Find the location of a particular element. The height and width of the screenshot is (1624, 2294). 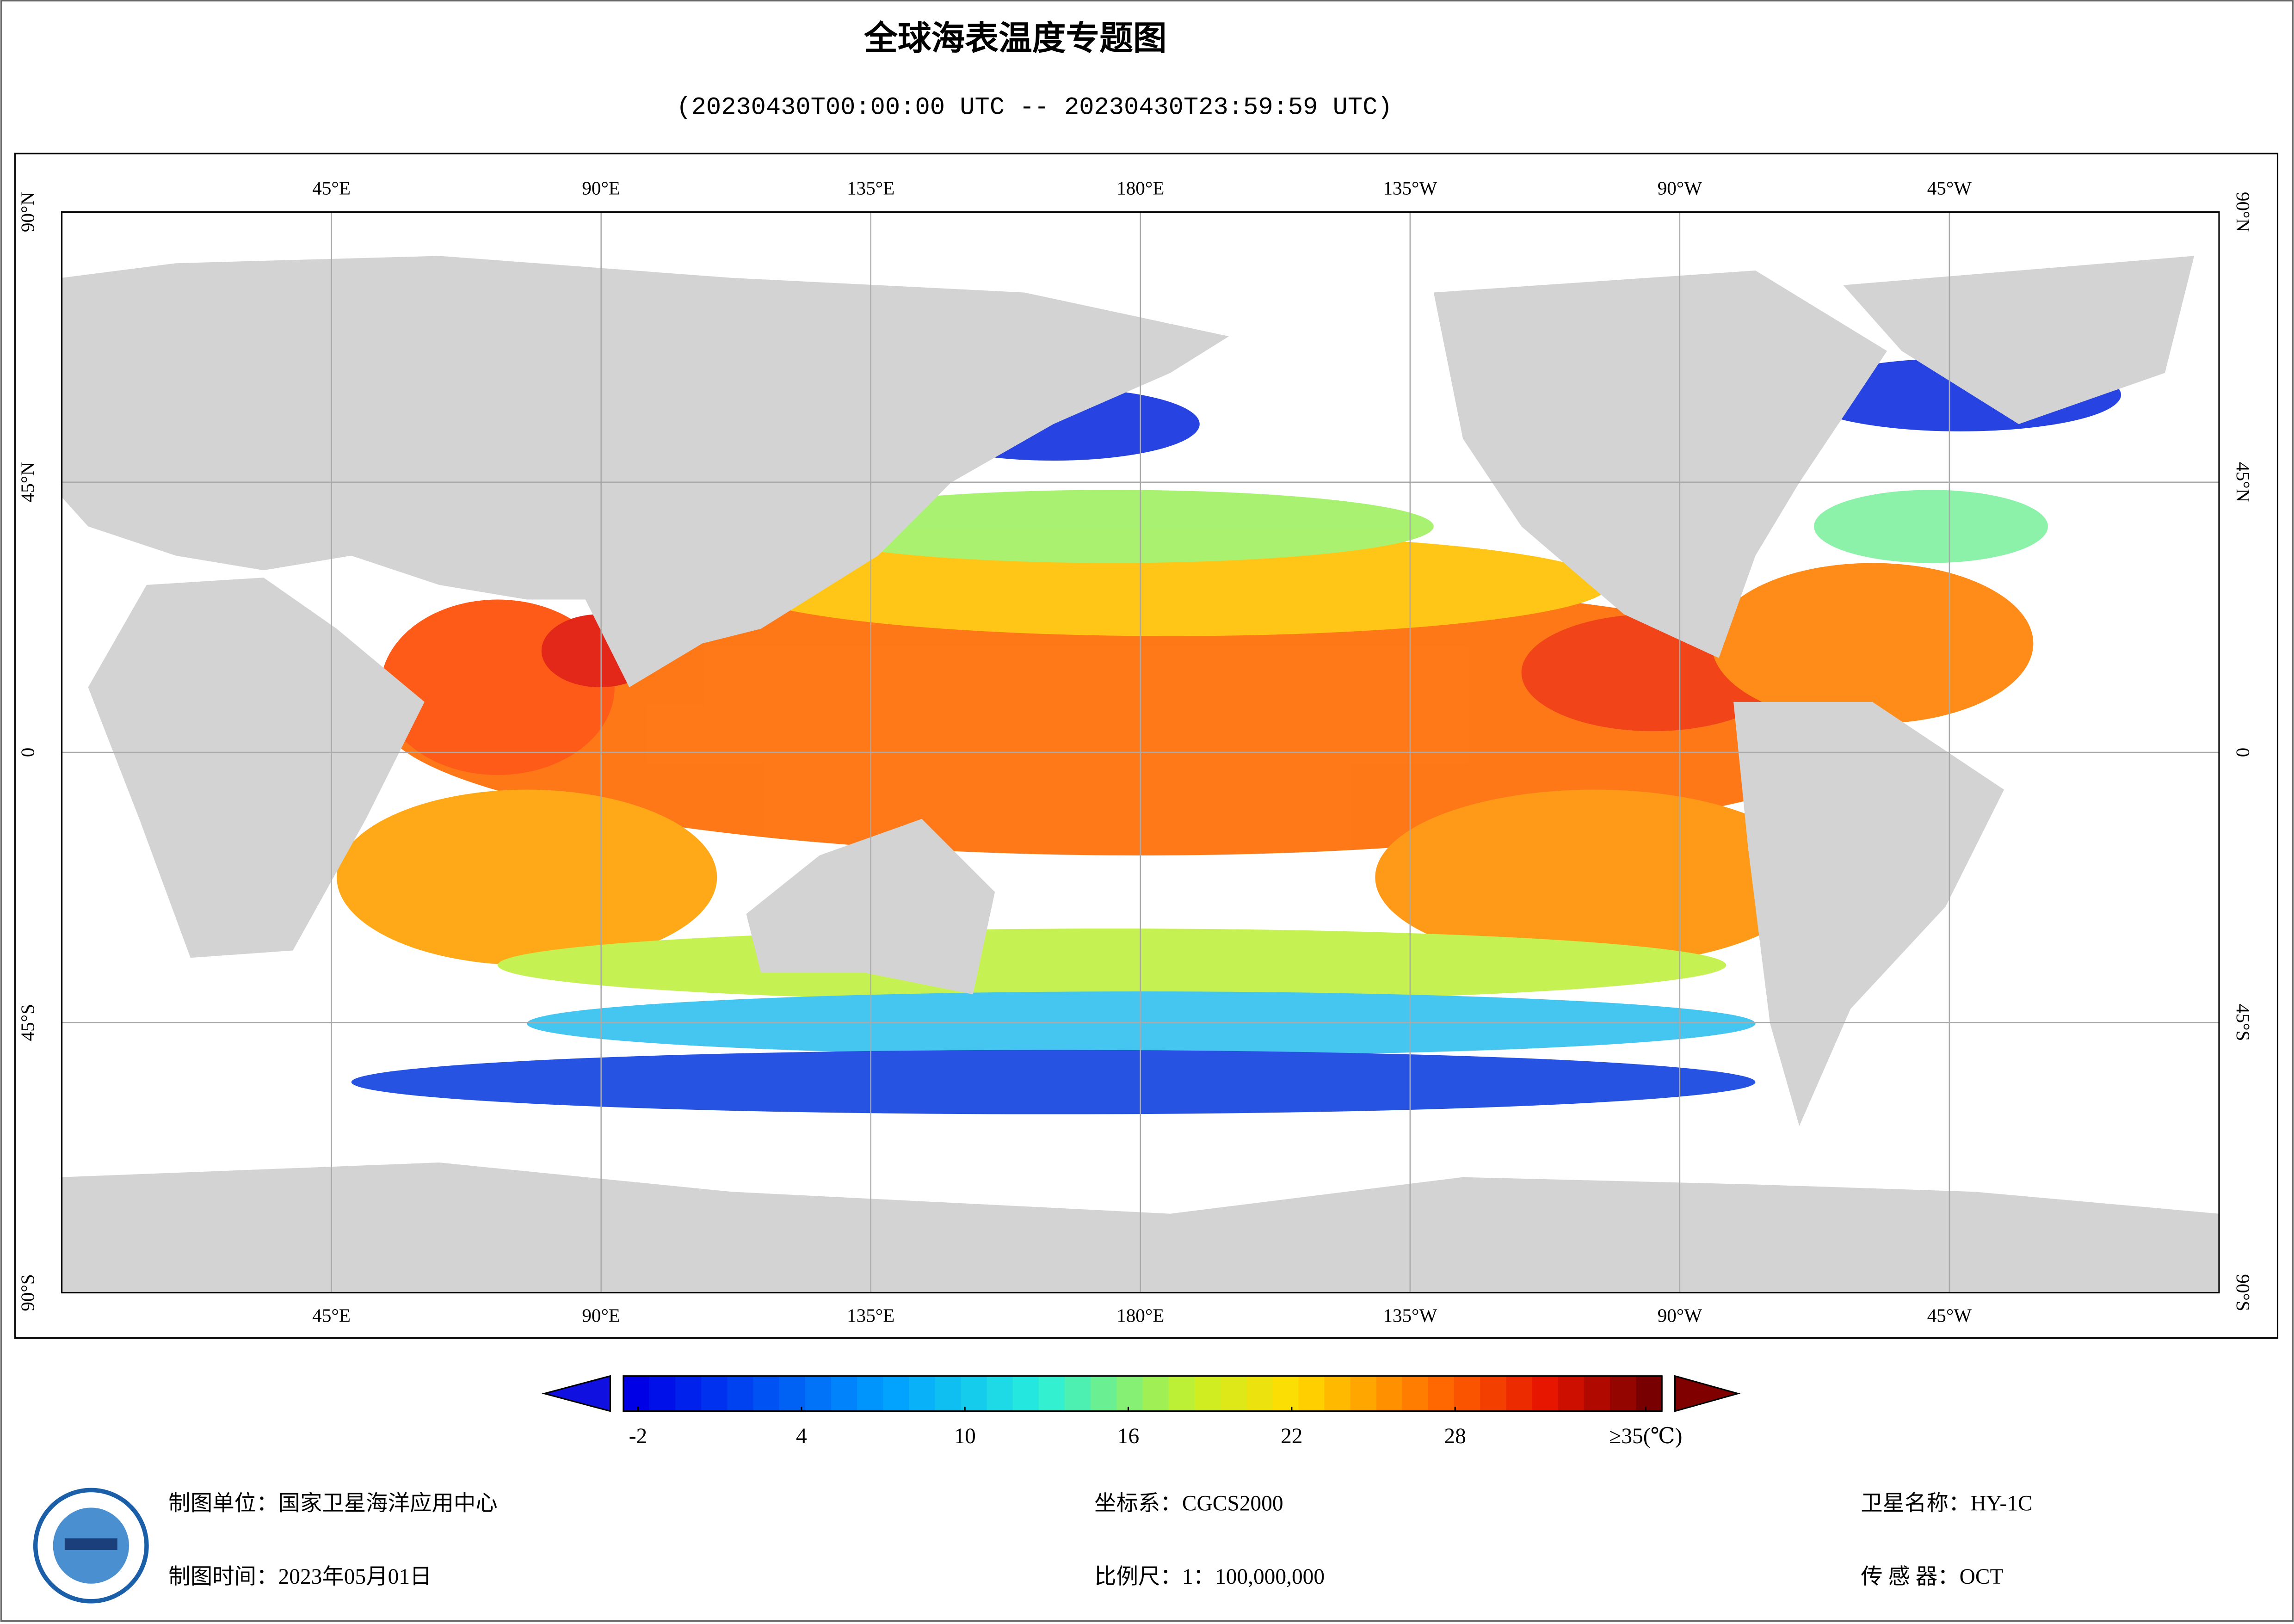

lon-label: 135°E is located at coordinates (871, 1315).